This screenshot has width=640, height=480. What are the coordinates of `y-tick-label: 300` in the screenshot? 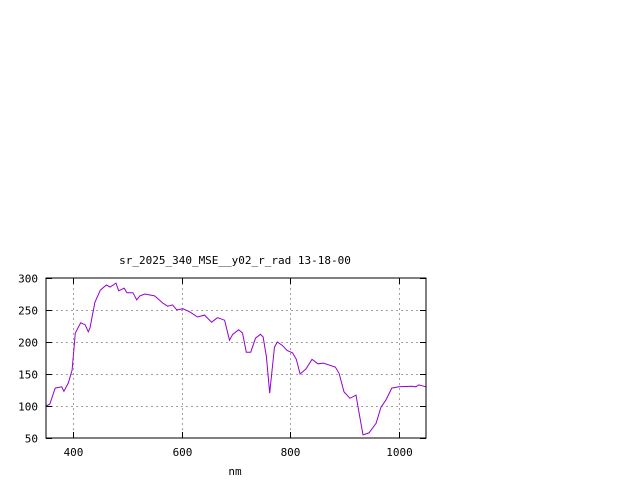 It's located at (28, 279).